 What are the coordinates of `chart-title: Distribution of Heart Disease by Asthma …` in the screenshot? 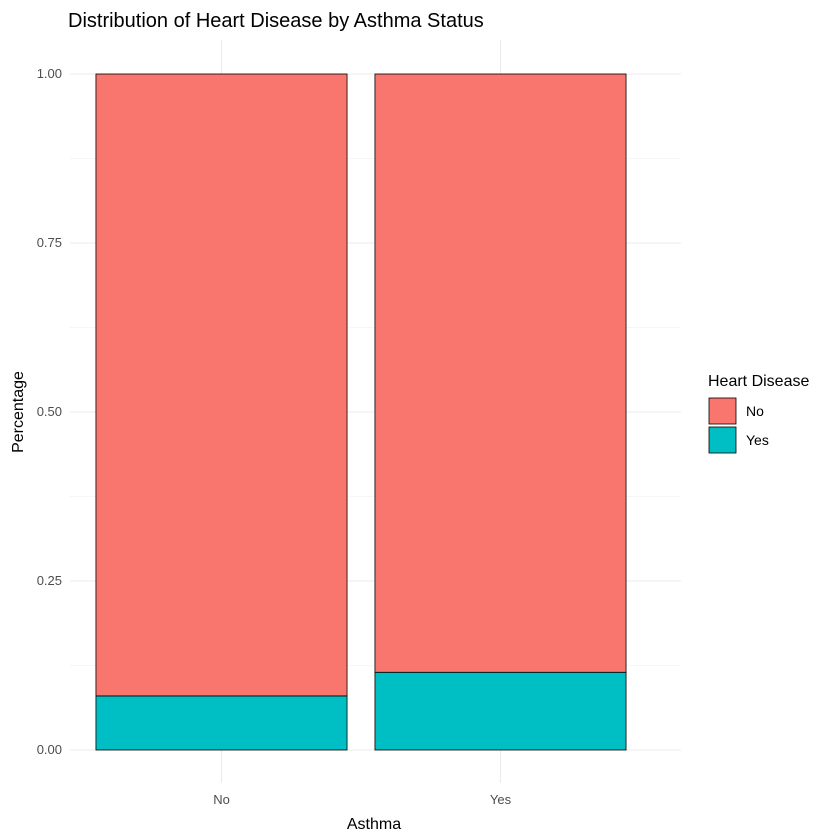 It's located at (276, 21).